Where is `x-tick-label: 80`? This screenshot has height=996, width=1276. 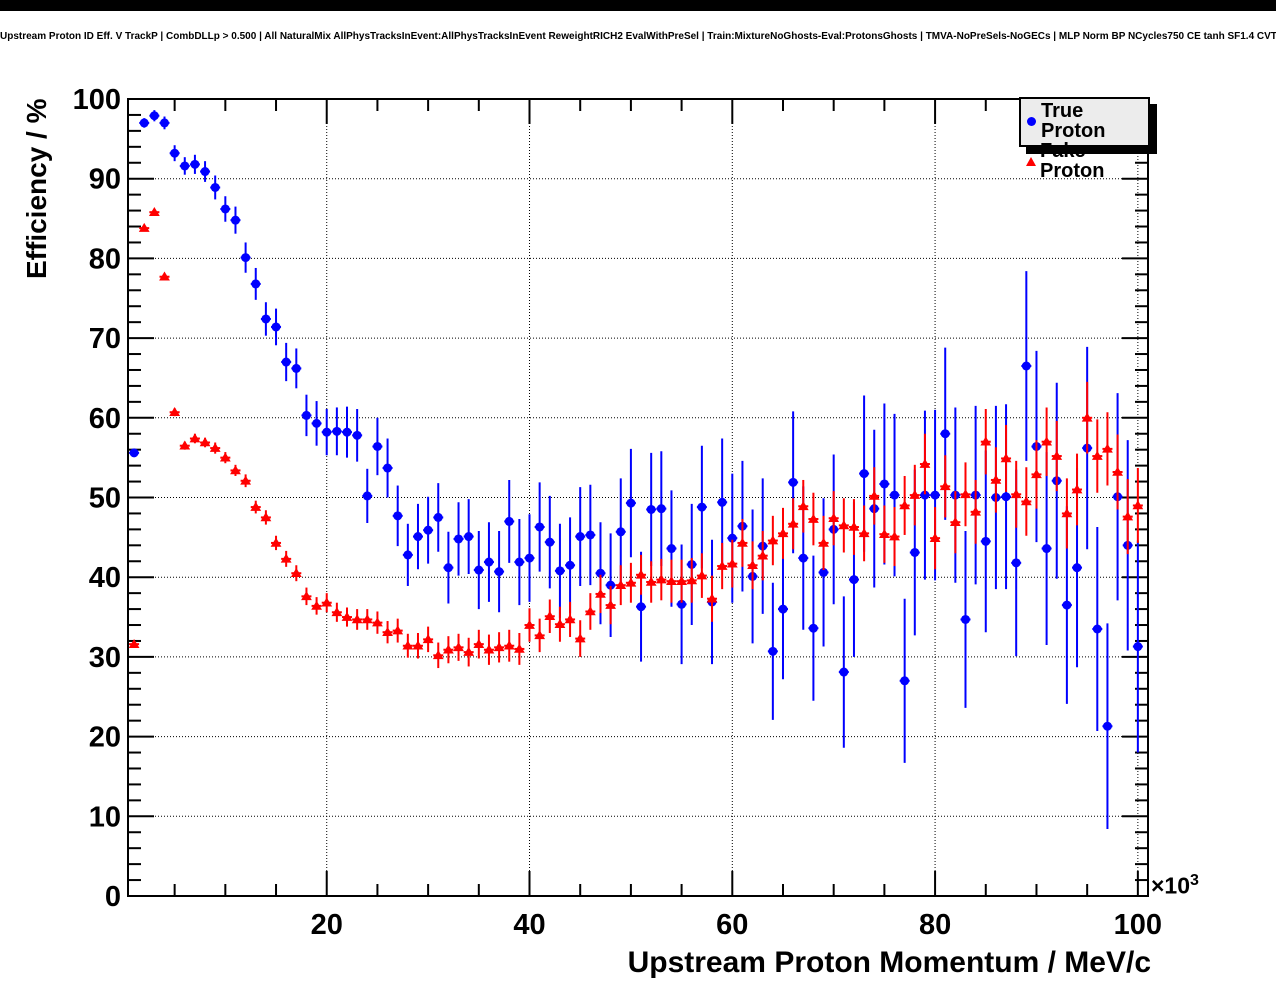 x-tick-label: 80 is located at coordinates (935, 925).